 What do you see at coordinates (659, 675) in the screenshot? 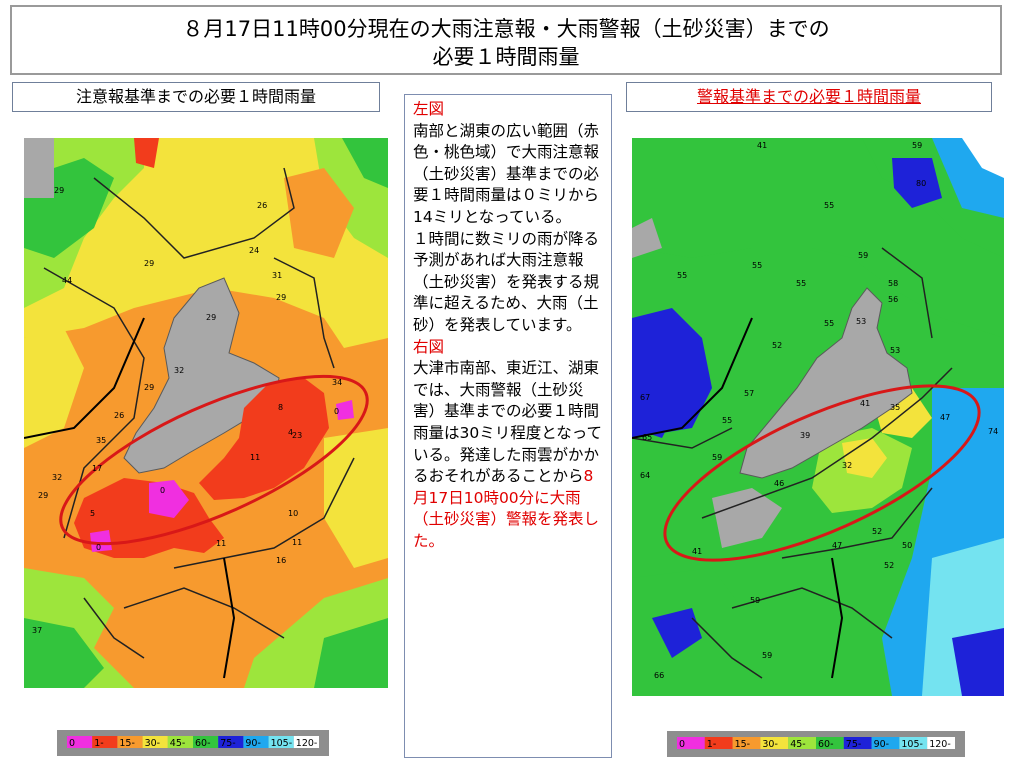
I see `right-map-number: 66` at bounding box center [659, 675].